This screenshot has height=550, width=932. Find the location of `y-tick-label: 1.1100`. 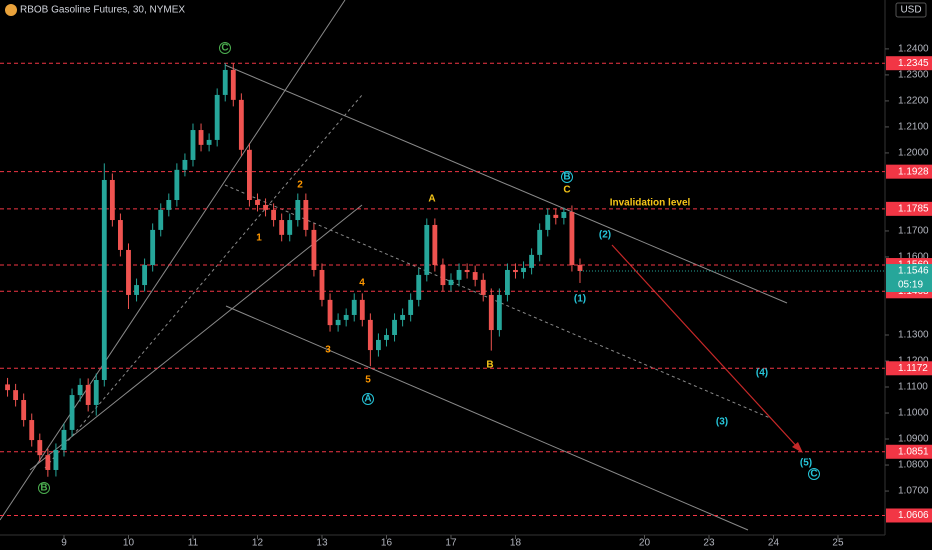

y-tick-label: 1.1100 is located at coordinates (913, 387).